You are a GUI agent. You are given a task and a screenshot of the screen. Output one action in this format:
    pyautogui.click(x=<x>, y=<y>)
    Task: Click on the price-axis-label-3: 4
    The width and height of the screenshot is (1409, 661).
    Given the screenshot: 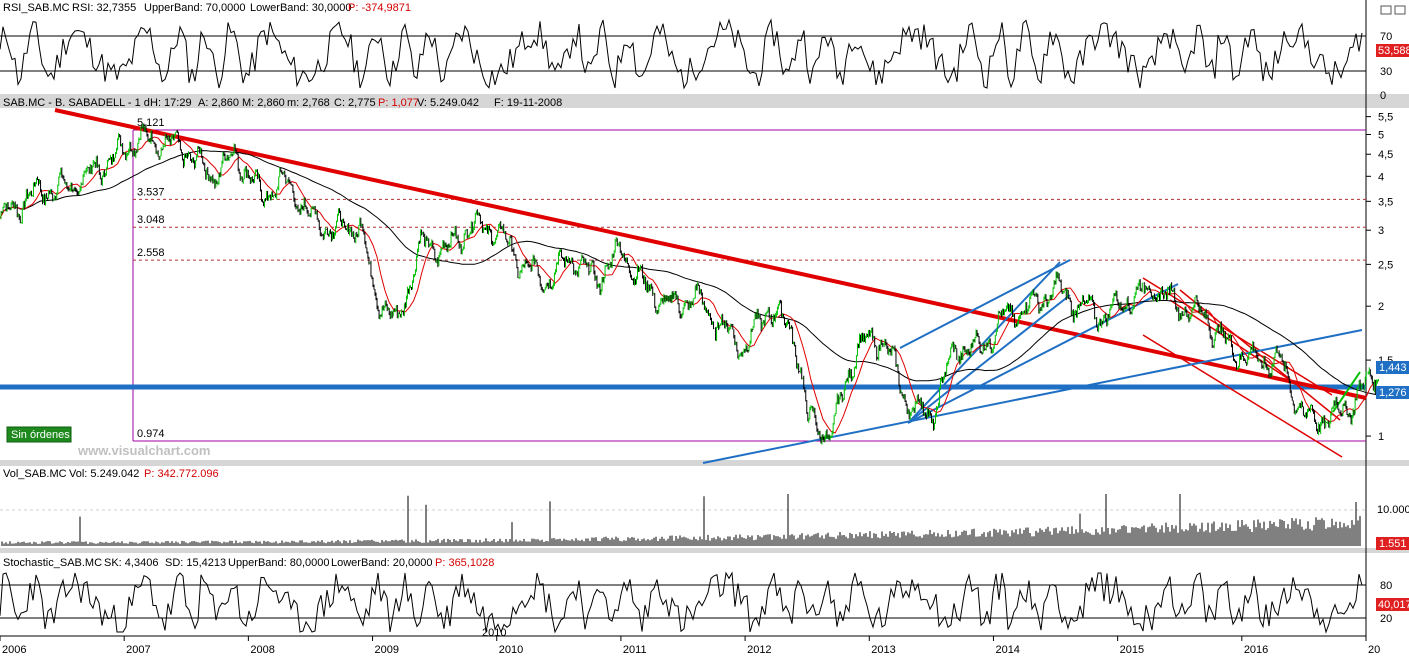 What is the action you would take?
    pyautogui.click(x=1381, y=177)
    